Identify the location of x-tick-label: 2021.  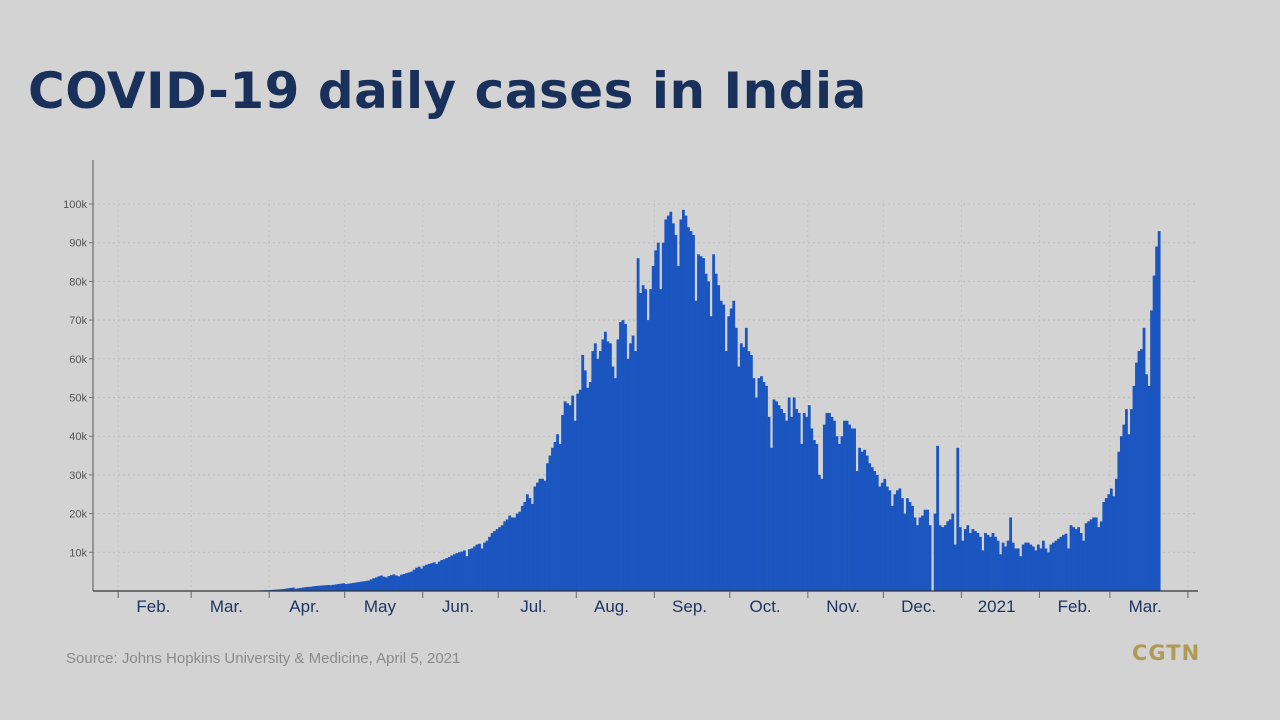
(997, 606).